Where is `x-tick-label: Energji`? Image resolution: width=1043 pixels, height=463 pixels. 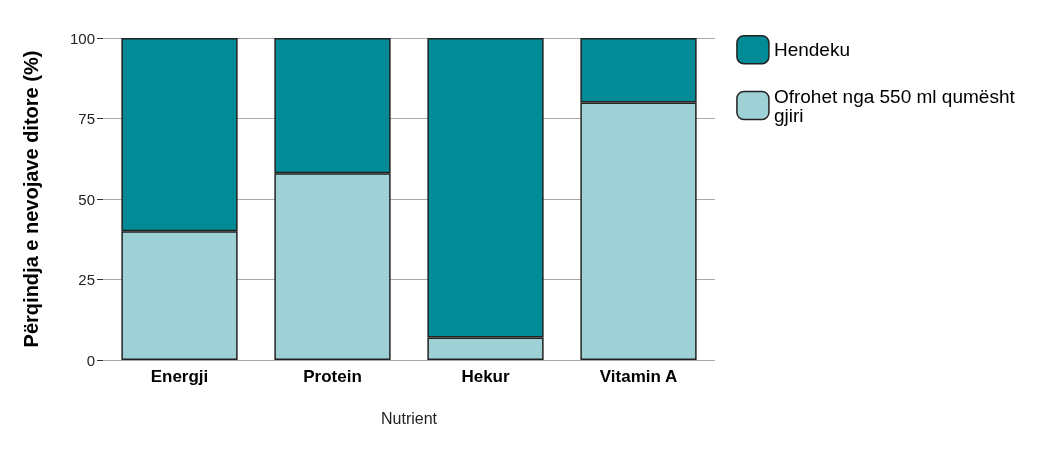 x-tick-label: Energji is located at coordinates (179, 376).